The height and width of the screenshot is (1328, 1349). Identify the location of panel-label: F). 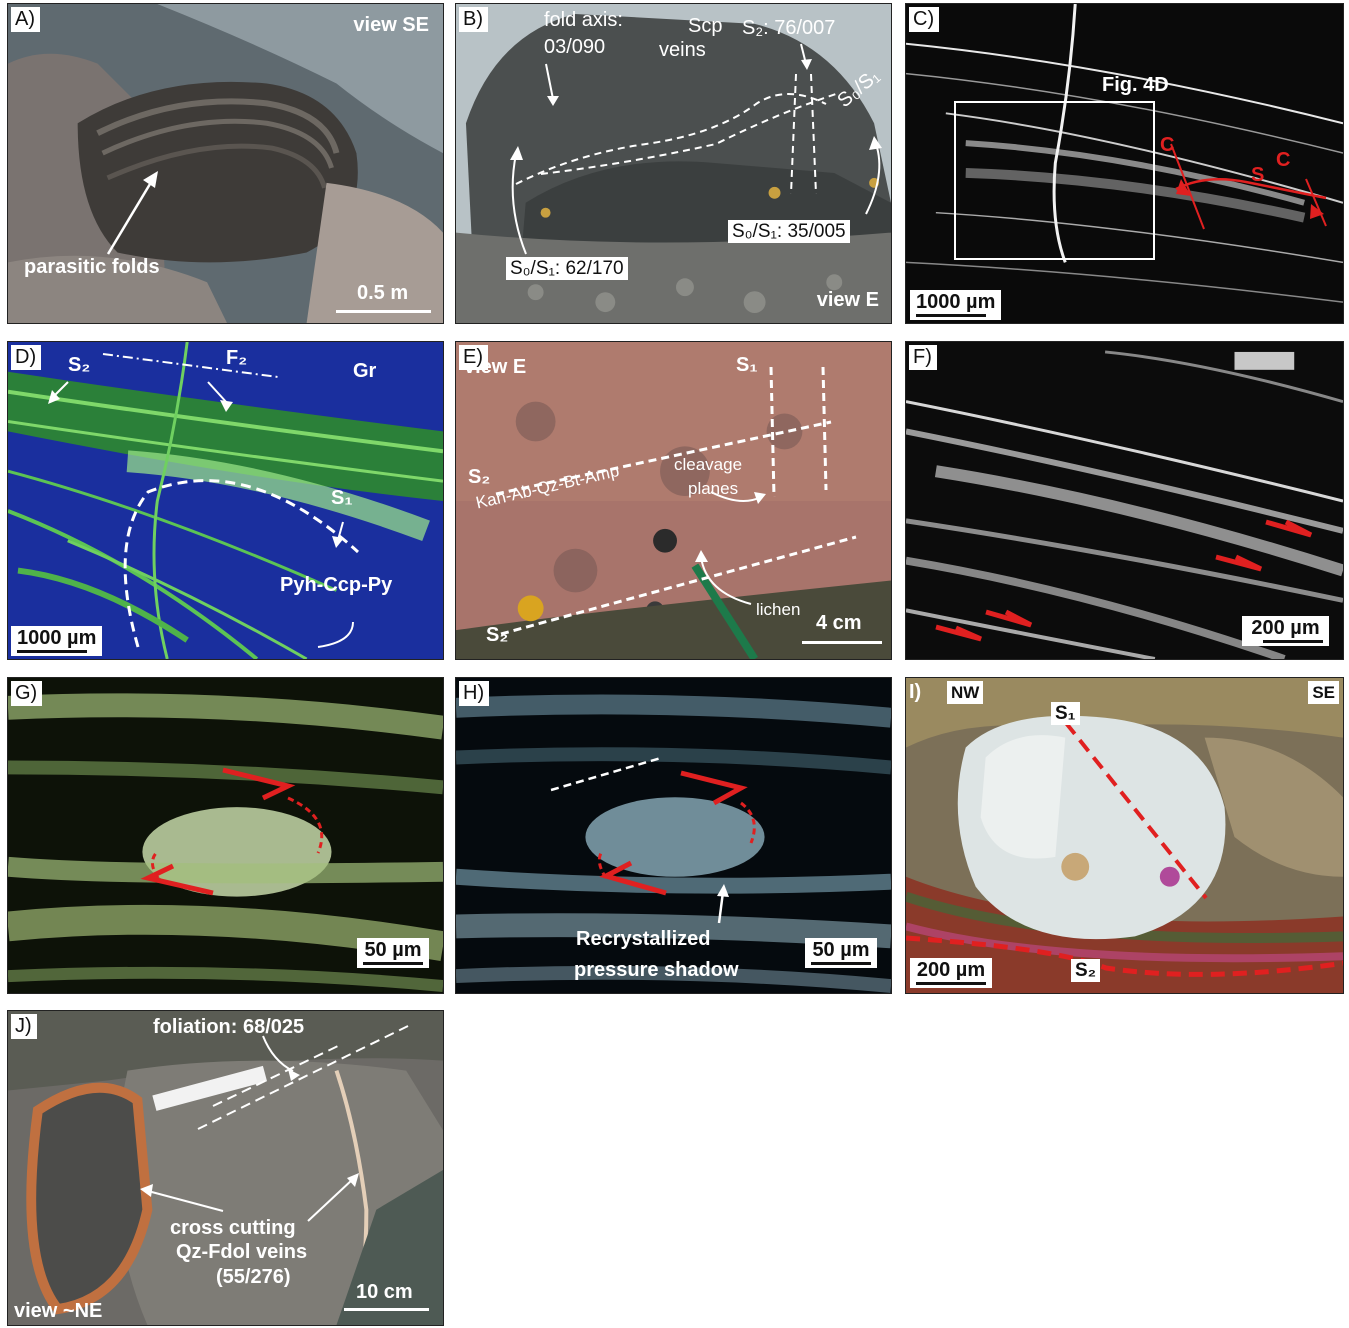
(923, 357).